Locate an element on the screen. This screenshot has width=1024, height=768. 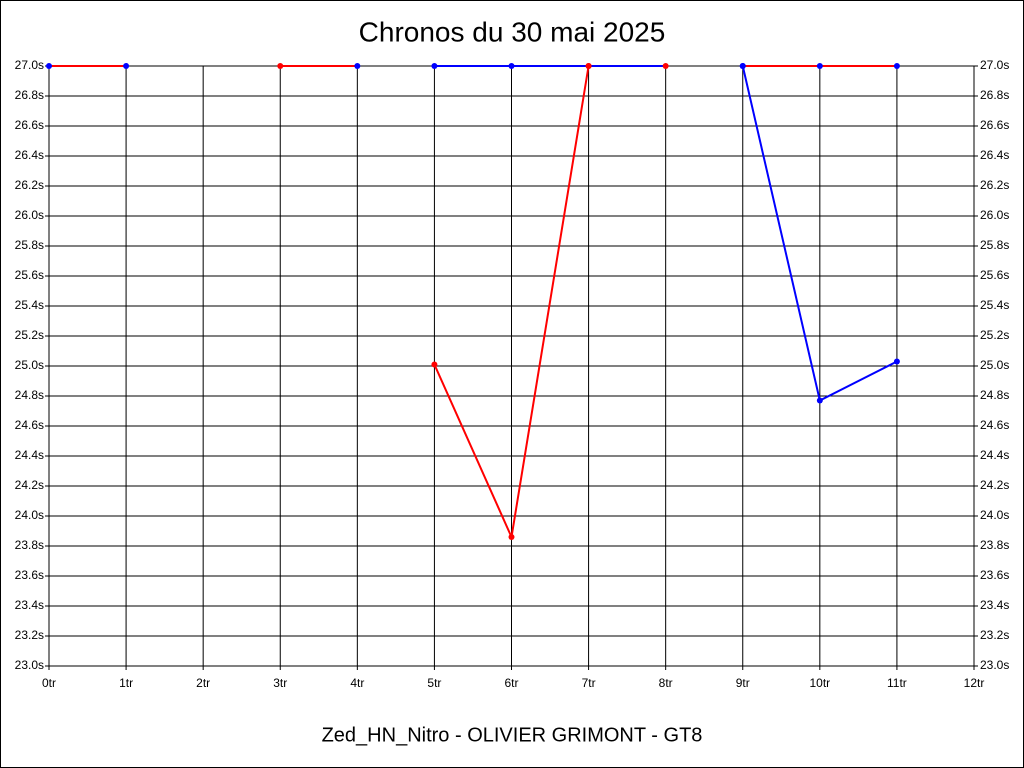
x-tick-label: 1tr is located at coordinates (126, 683).